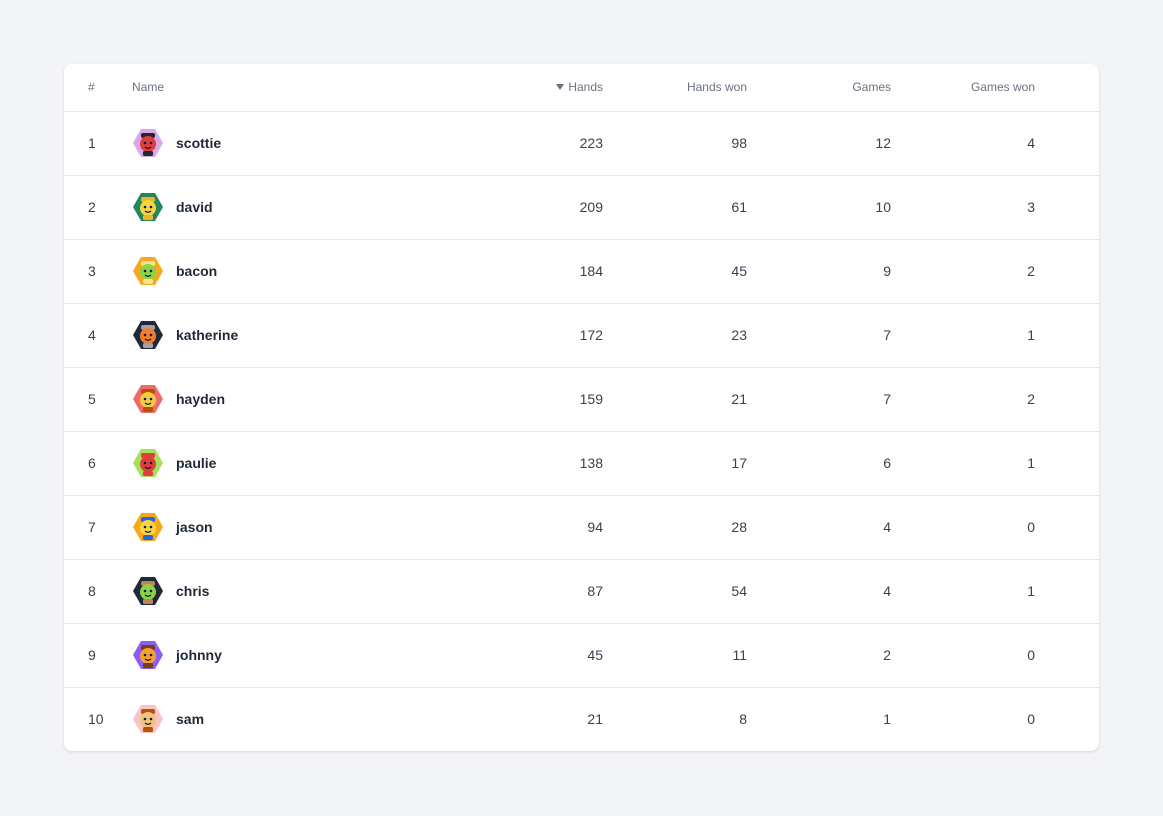 This screenshot has height=816, width=1163. Describe the element at coordinates (675, 526) in the screenshot. I see `hands-won-cell: 28` at that location.